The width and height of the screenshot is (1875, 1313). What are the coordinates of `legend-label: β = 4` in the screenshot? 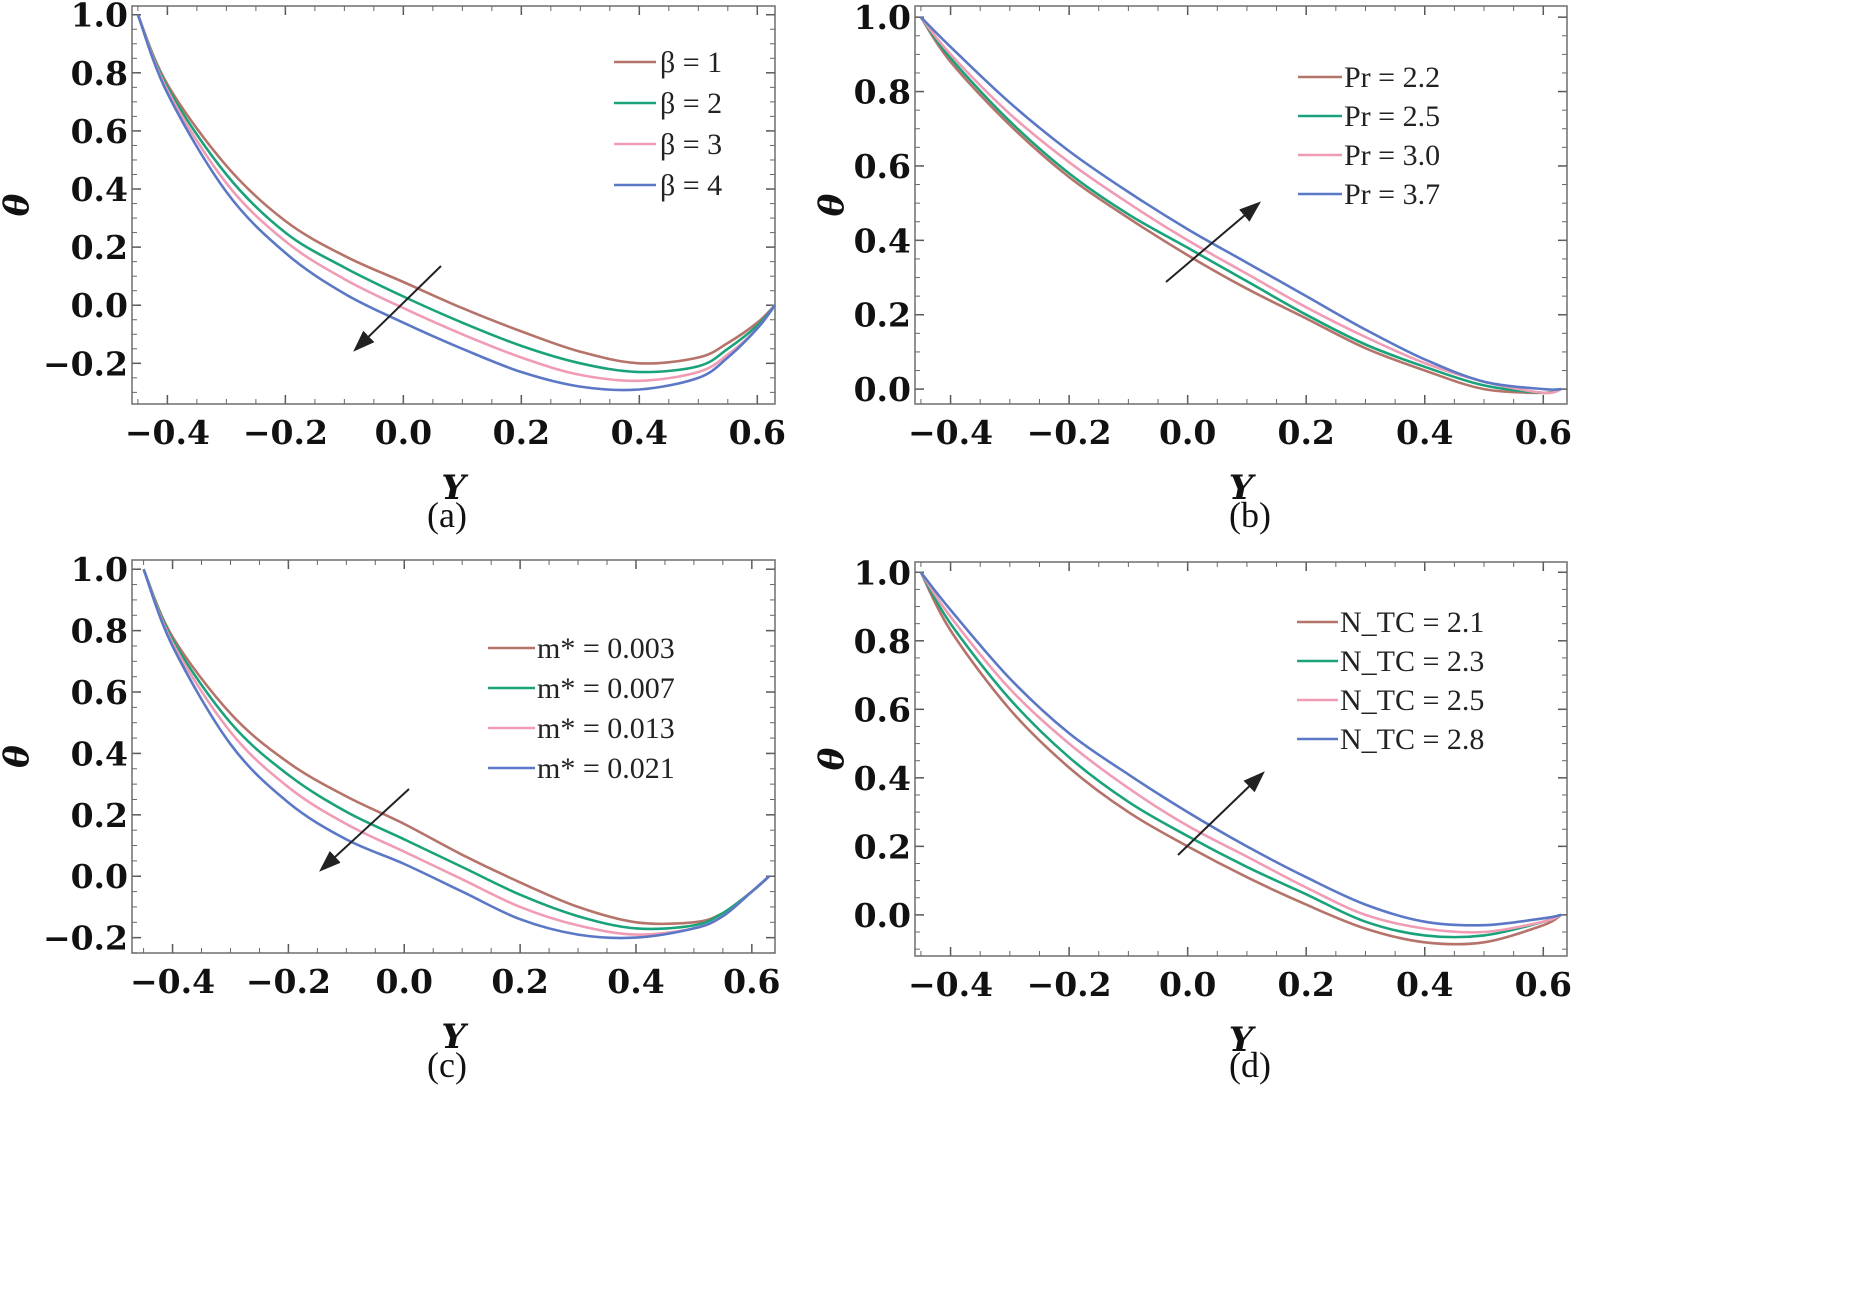 It's located at (691, 185).